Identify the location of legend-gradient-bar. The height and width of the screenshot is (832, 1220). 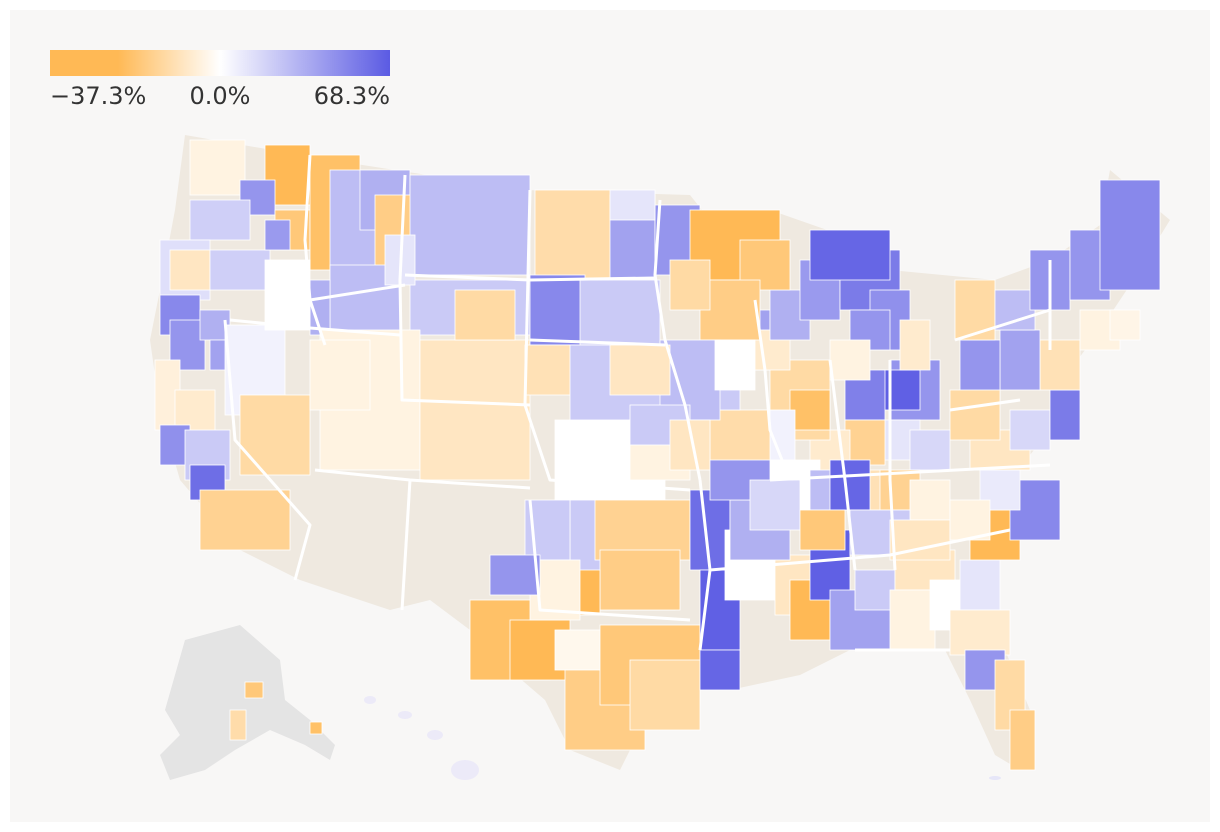
(220, 63).